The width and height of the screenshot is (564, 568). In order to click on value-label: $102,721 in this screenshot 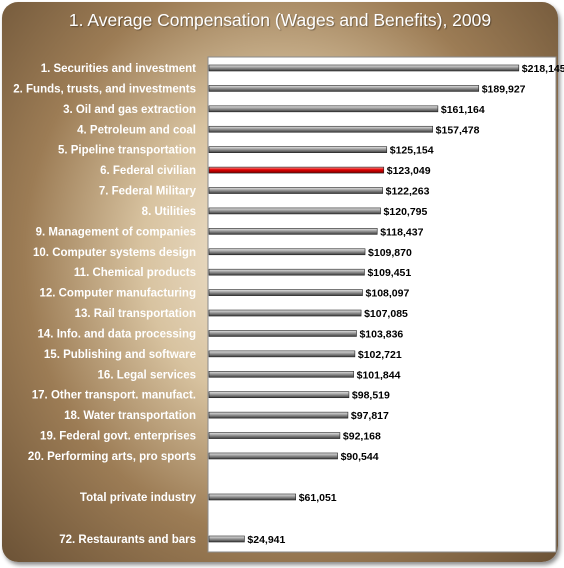, I will do `click(380, 355)`.